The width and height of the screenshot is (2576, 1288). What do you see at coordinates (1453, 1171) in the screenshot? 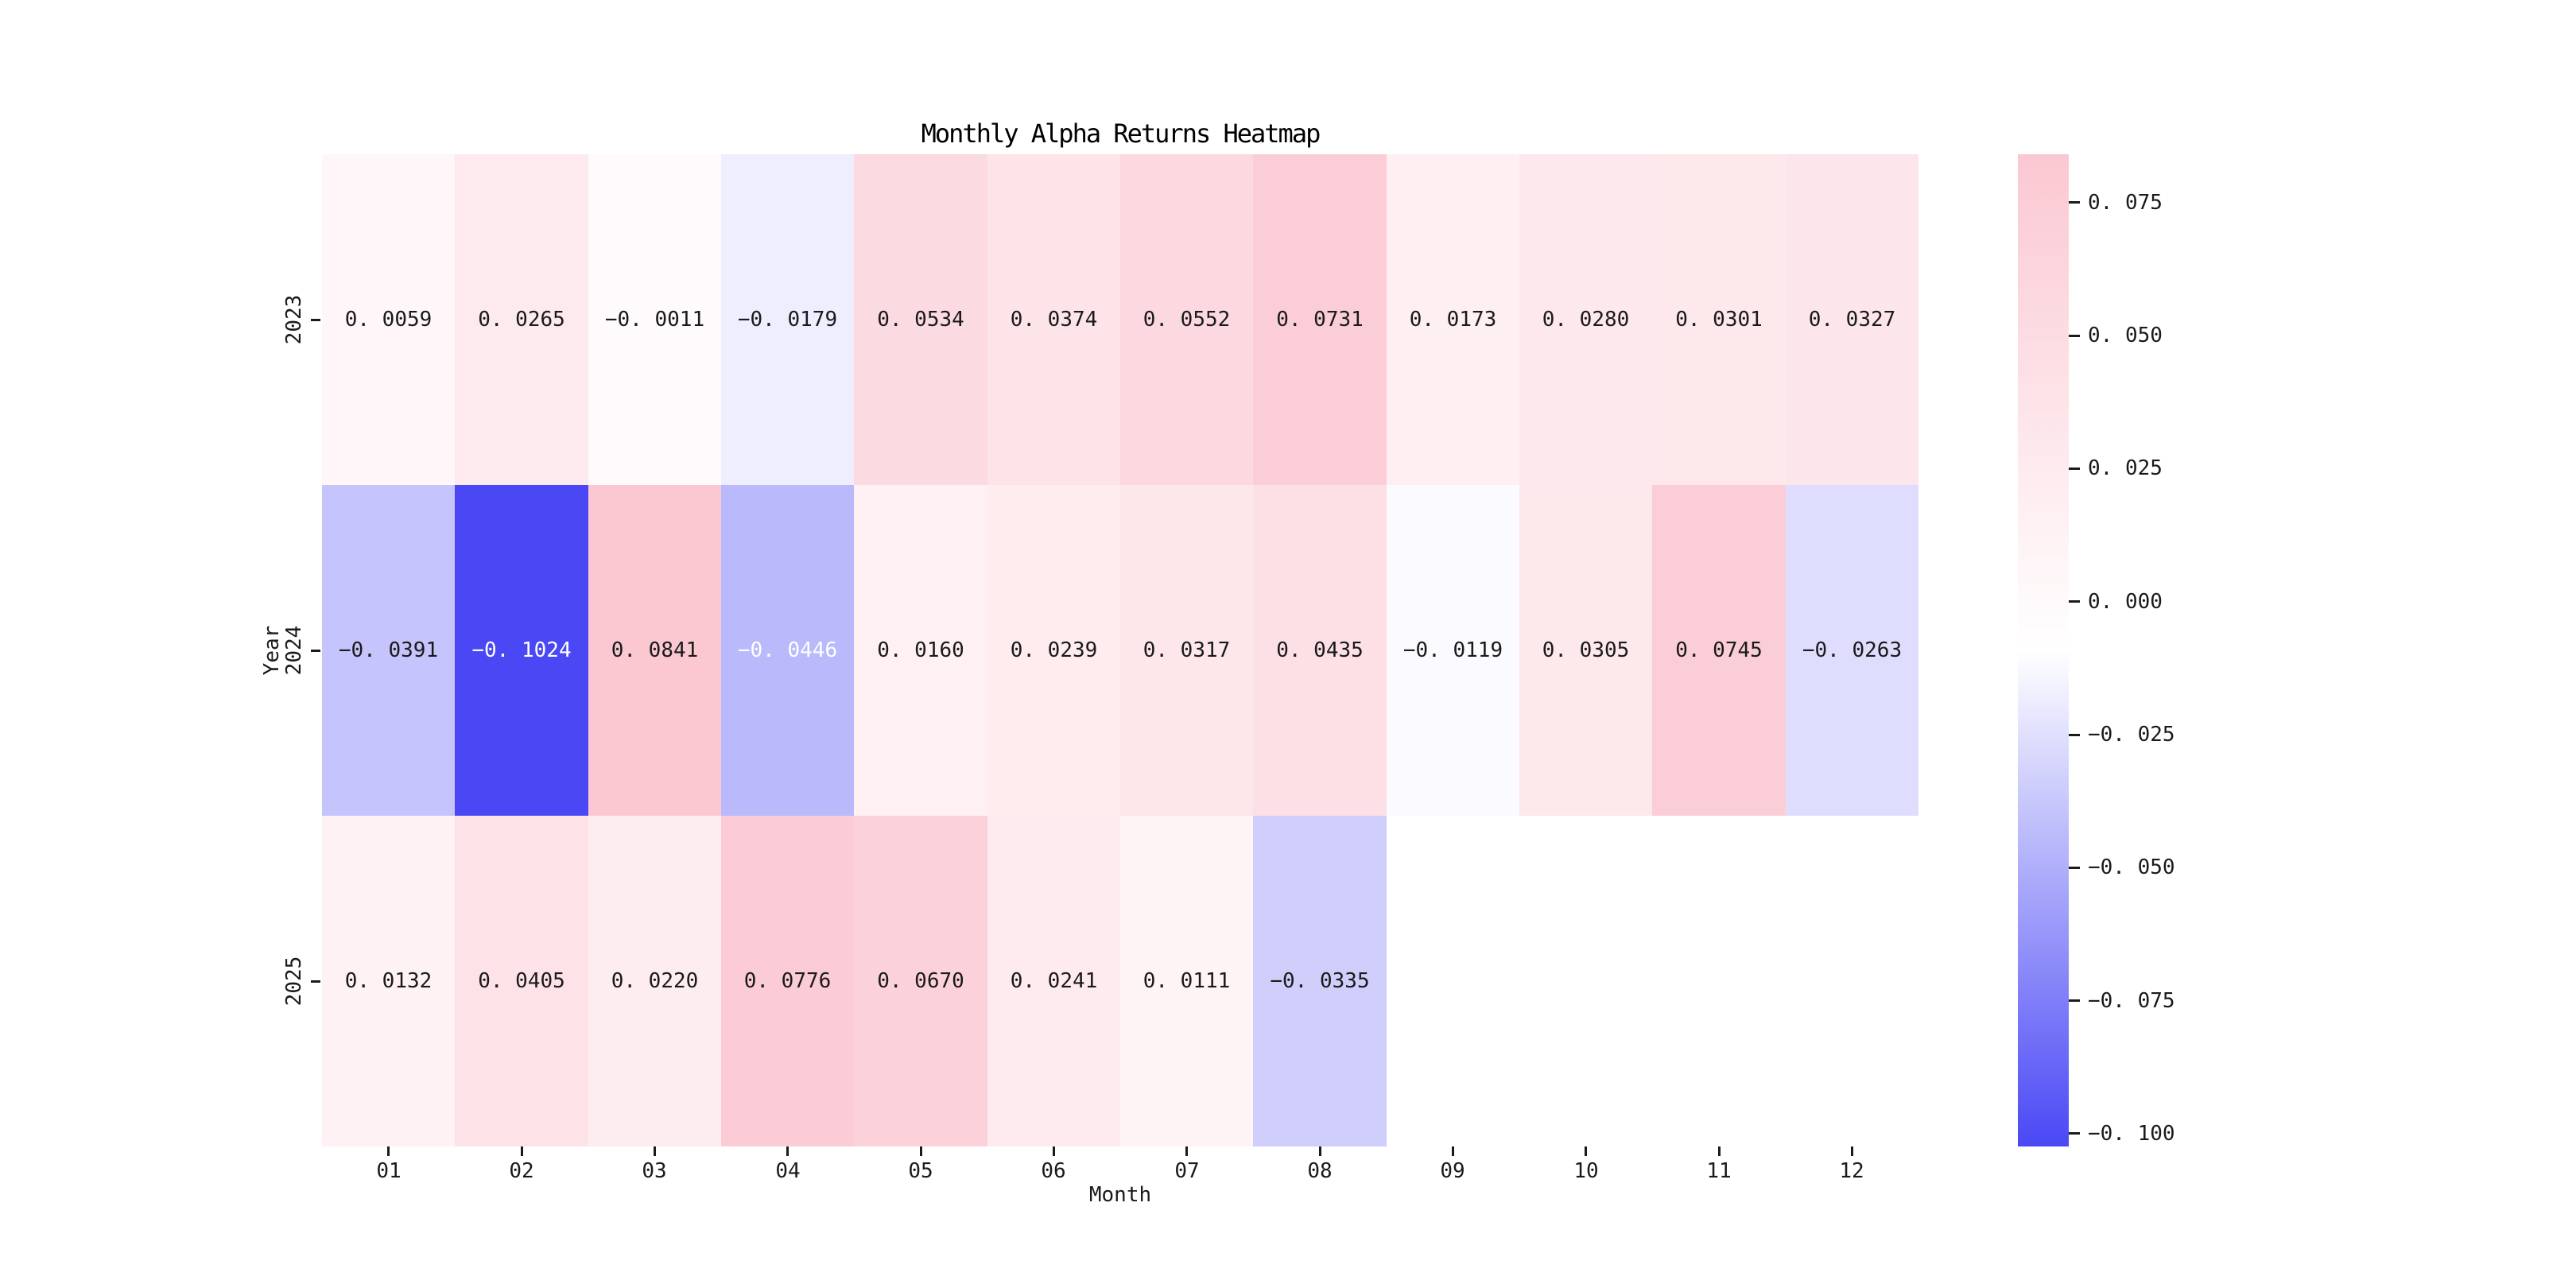
I see `x-tick-label-09: 09` at bounding box center [1453, 1171].